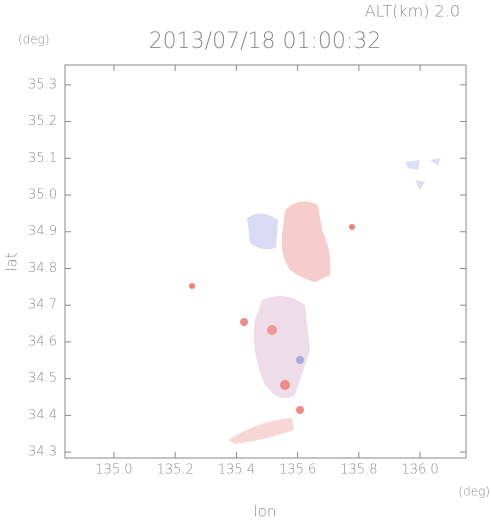 The width and height of the screenshot is (491, 525). What do you see at coordinates (175, 470) in the screenshot?
I see `x-tick-label: 135.2` at bounding box center [175, 470].